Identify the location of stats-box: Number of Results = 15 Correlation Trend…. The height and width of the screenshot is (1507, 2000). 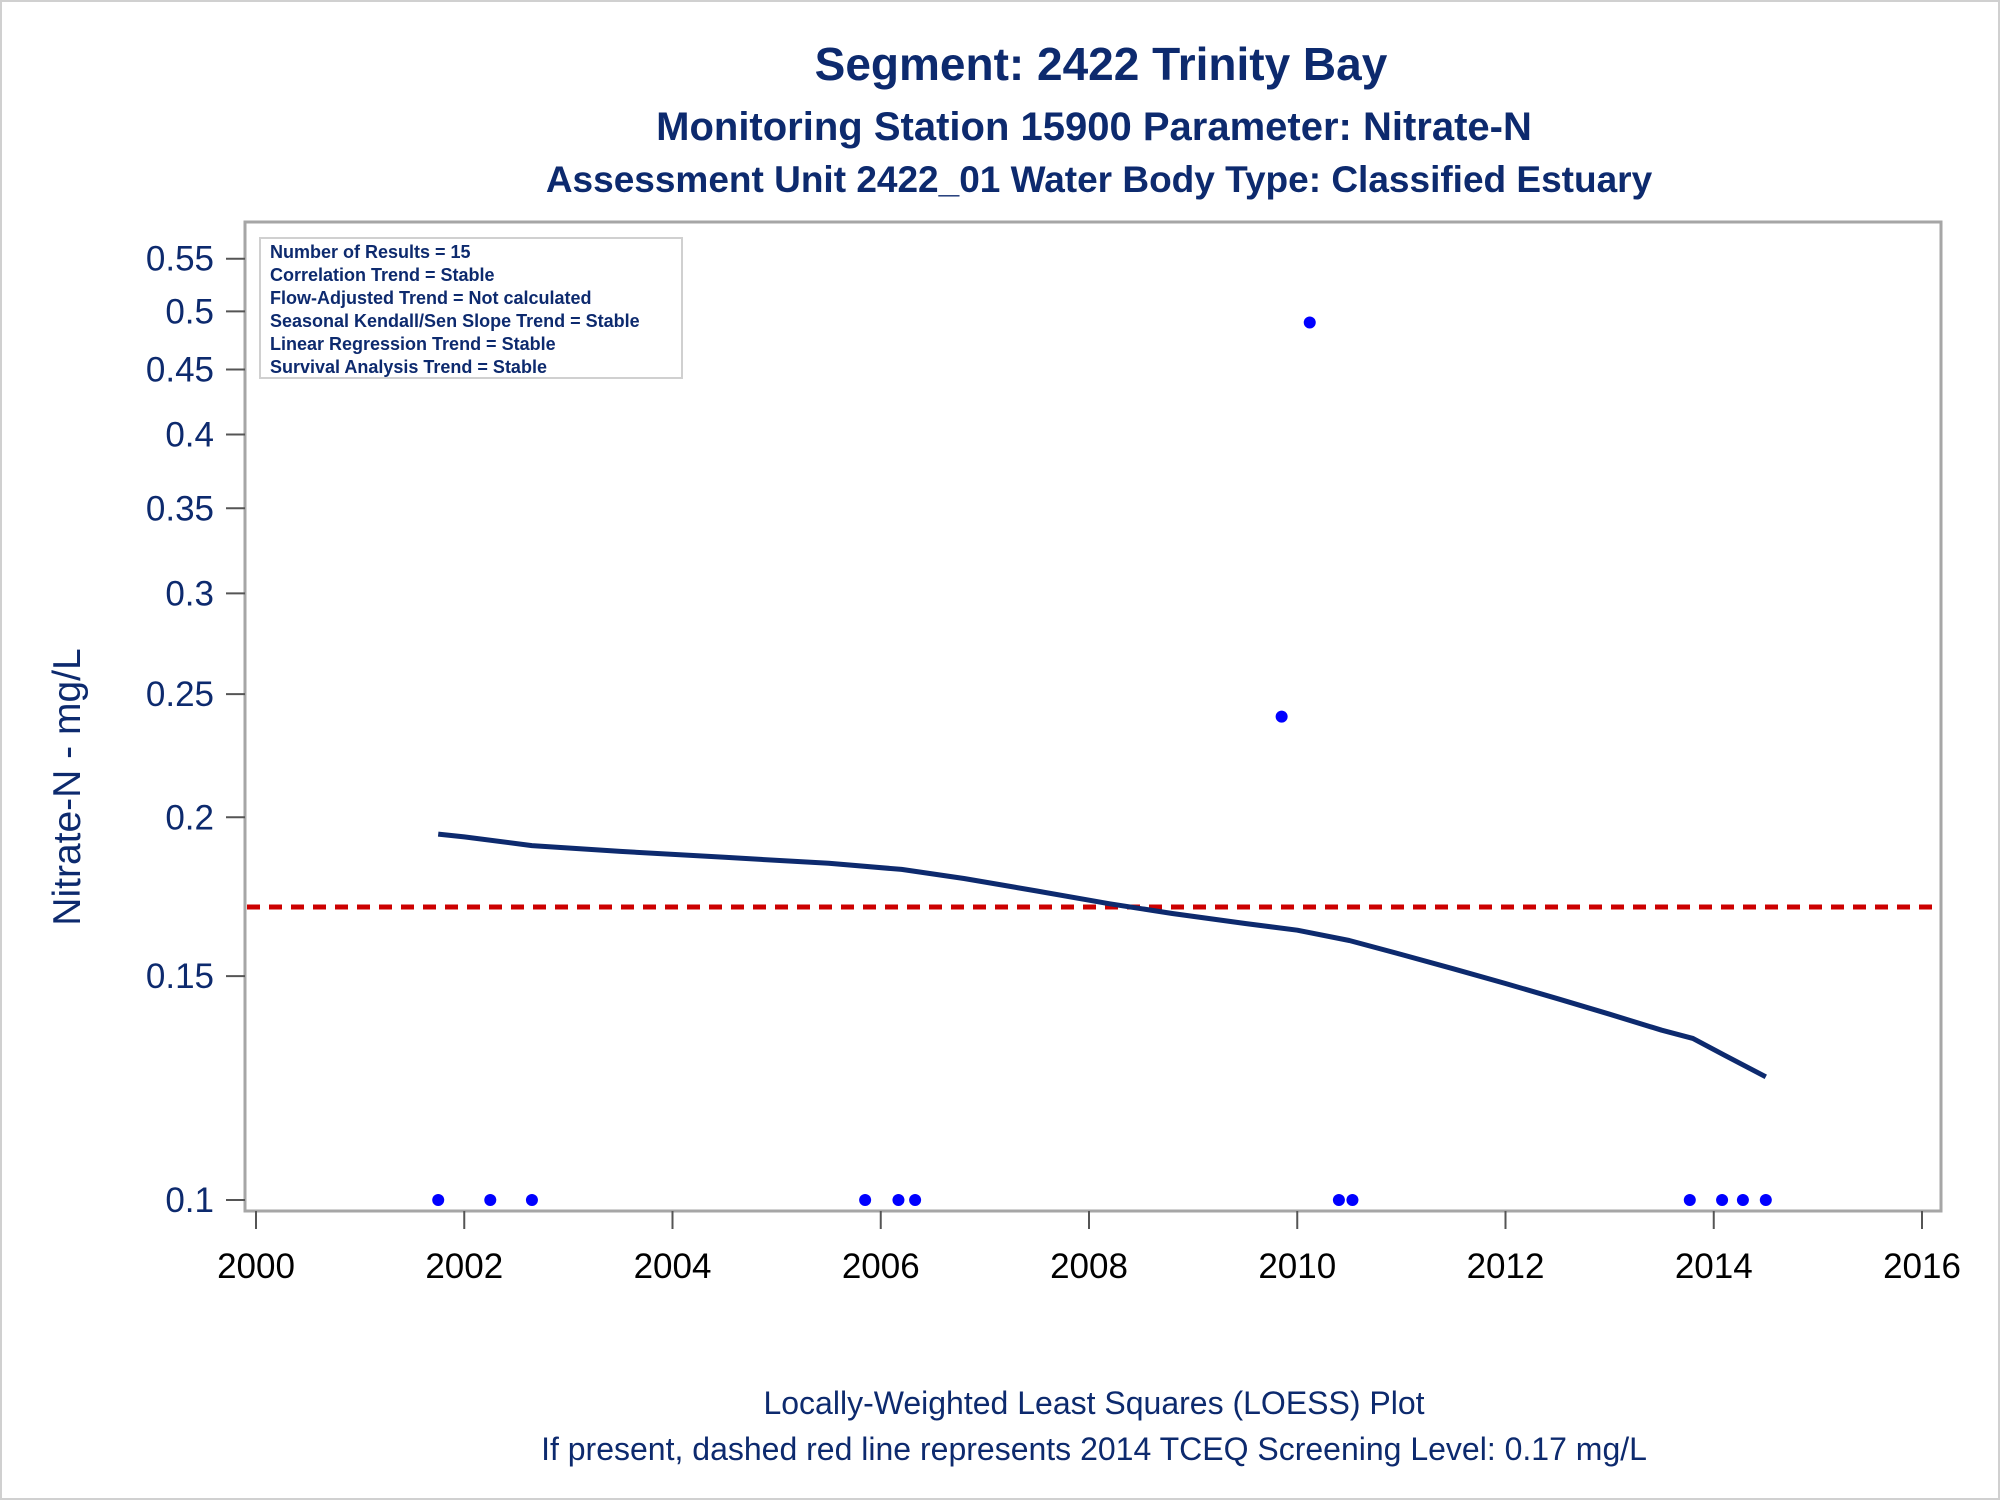
(471, 308).